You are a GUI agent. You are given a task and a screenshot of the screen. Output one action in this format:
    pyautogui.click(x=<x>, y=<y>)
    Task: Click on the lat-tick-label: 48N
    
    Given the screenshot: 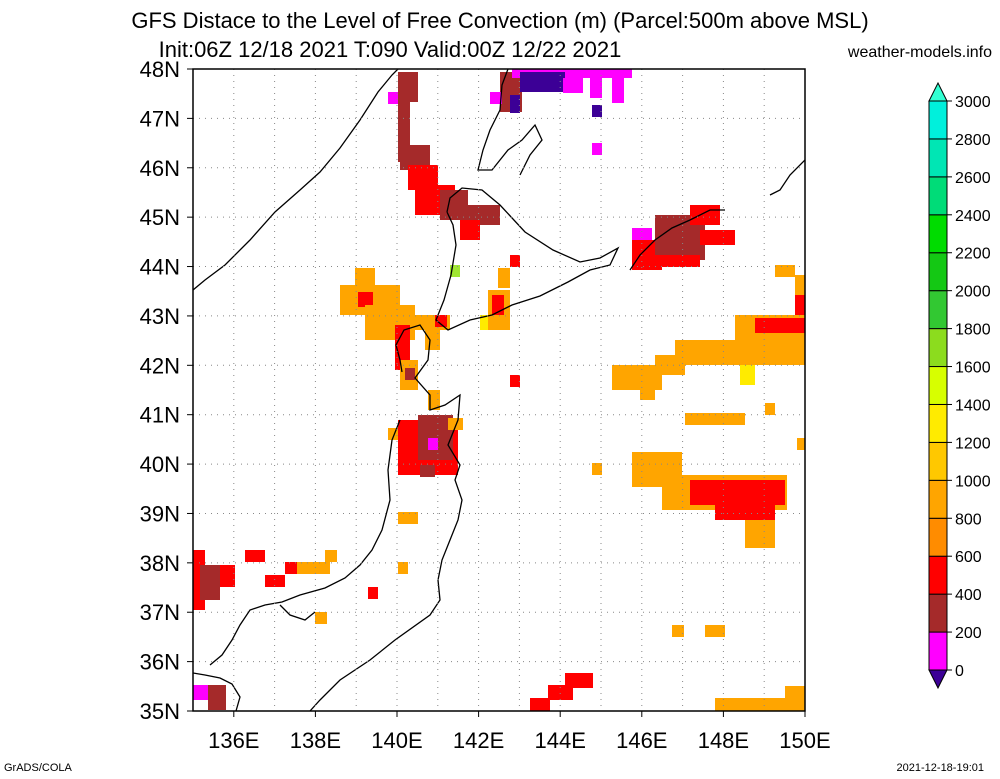 What is the action you would take?
    pyautogui.click(x=160, y=69)
    